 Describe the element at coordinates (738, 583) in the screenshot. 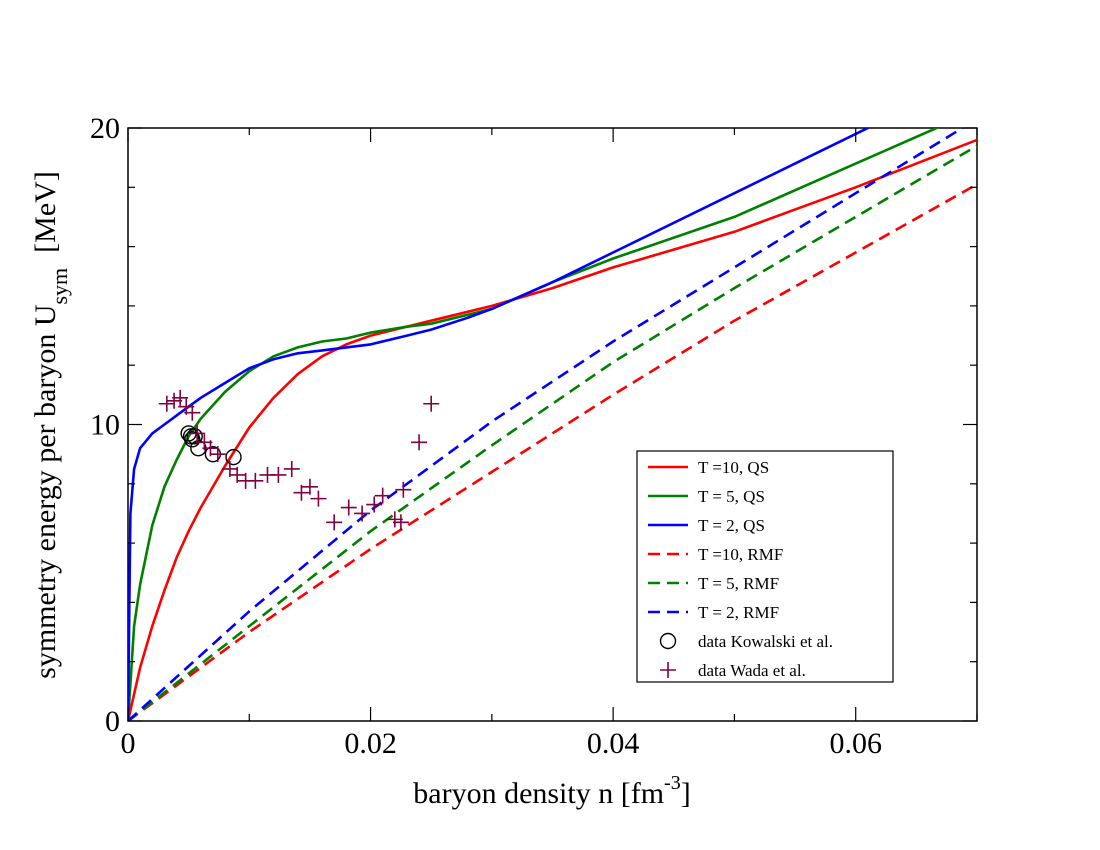

I see `legend-label: T = 5, RMF` at that location.